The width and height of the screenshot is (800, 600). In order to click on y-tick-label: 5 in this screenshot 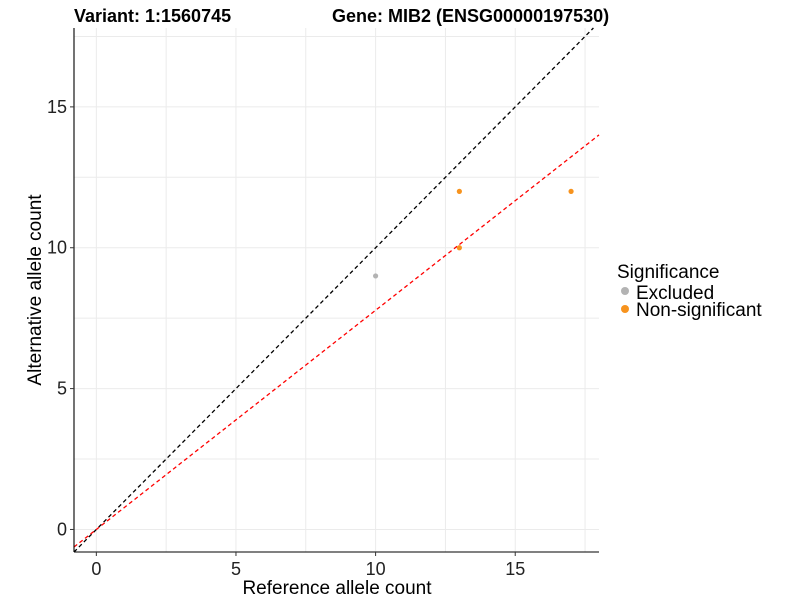, I will do `click(62, 389)`.